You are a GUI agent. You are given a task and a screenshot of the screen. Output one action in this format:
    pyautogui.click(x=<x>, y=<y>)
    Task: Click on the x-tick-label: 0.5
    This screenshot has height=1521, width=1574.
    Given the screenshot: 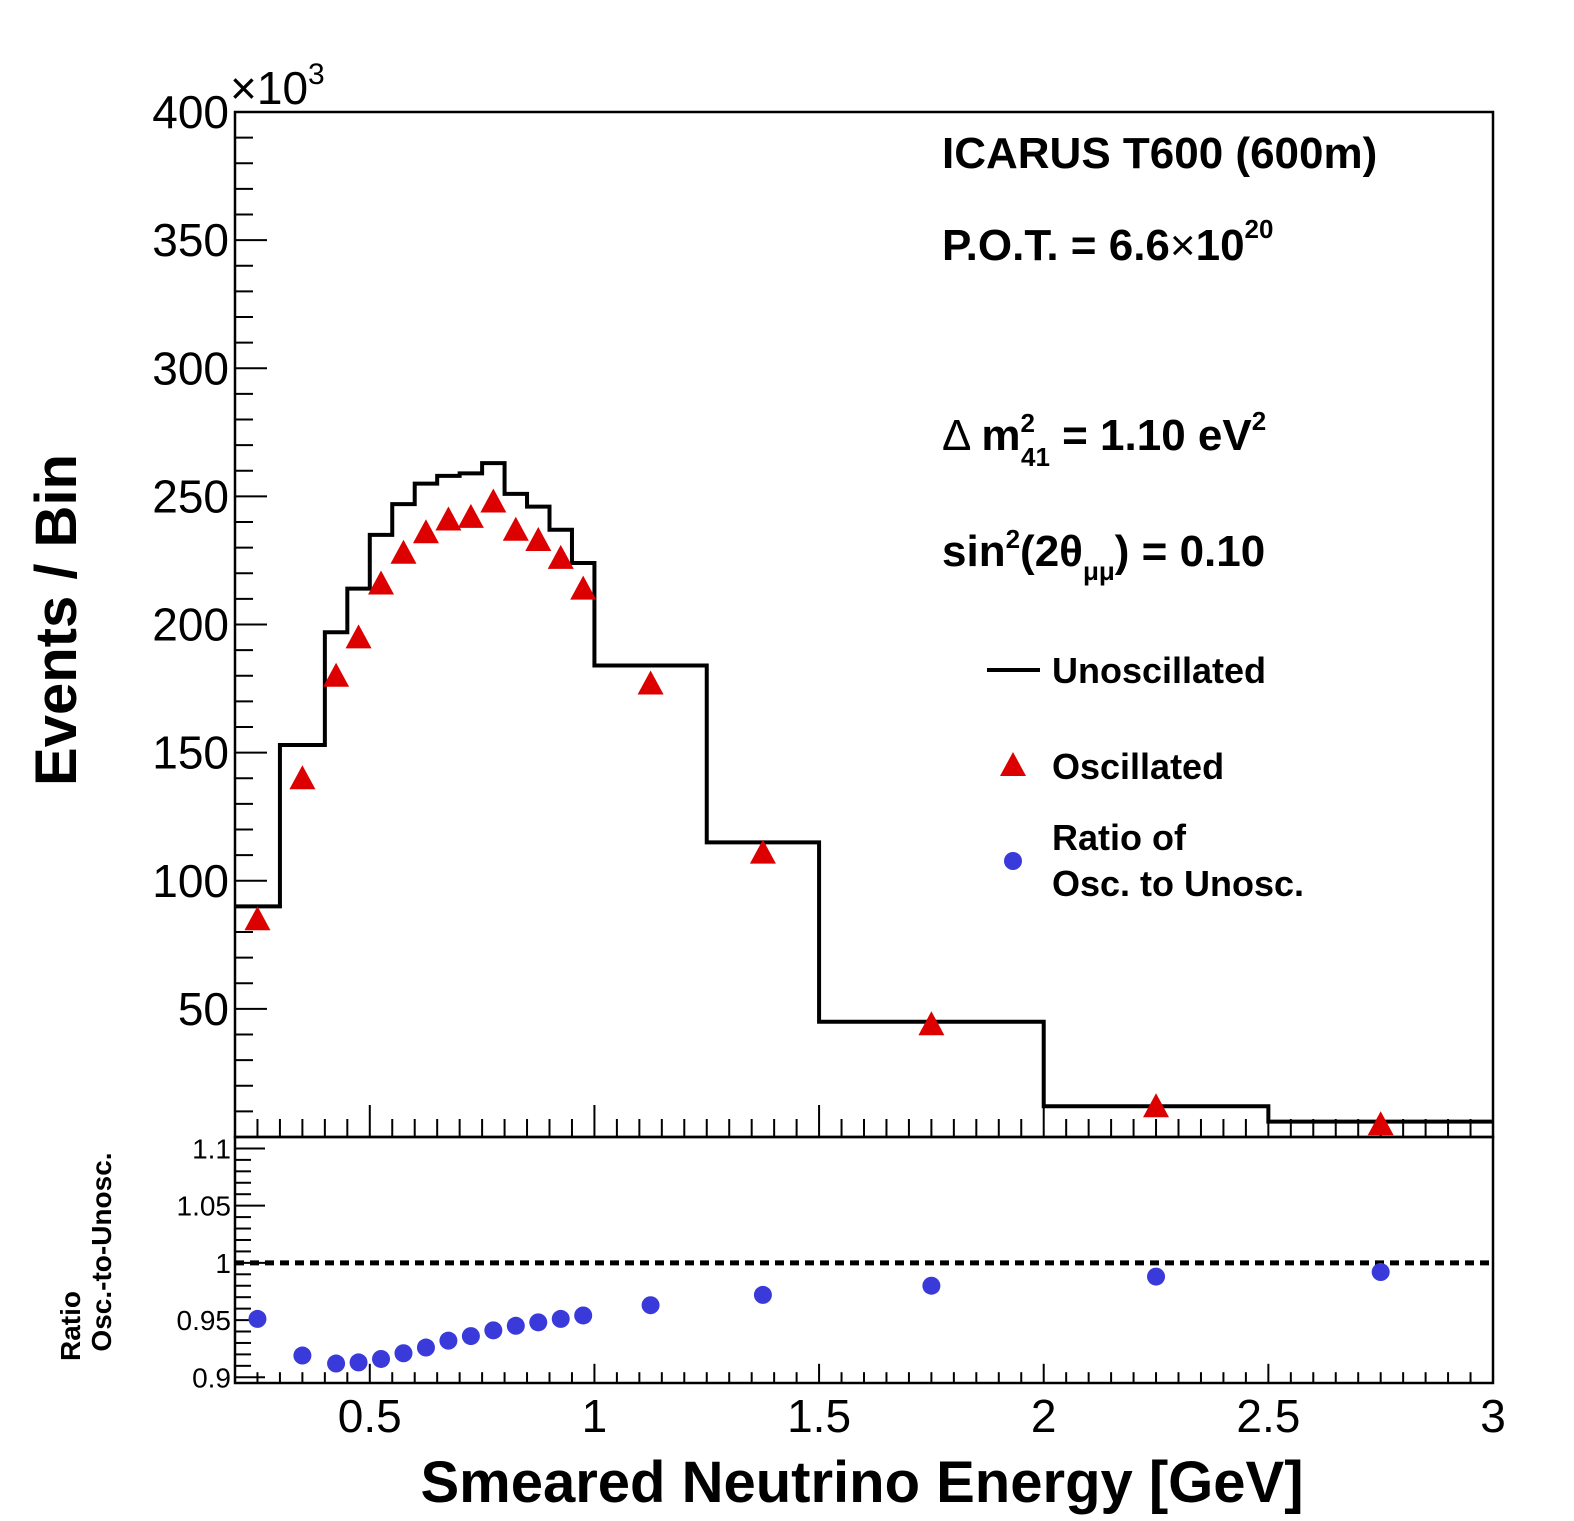 What is the action you would take?
    pyautogui.click(x=370, y=1416)
    